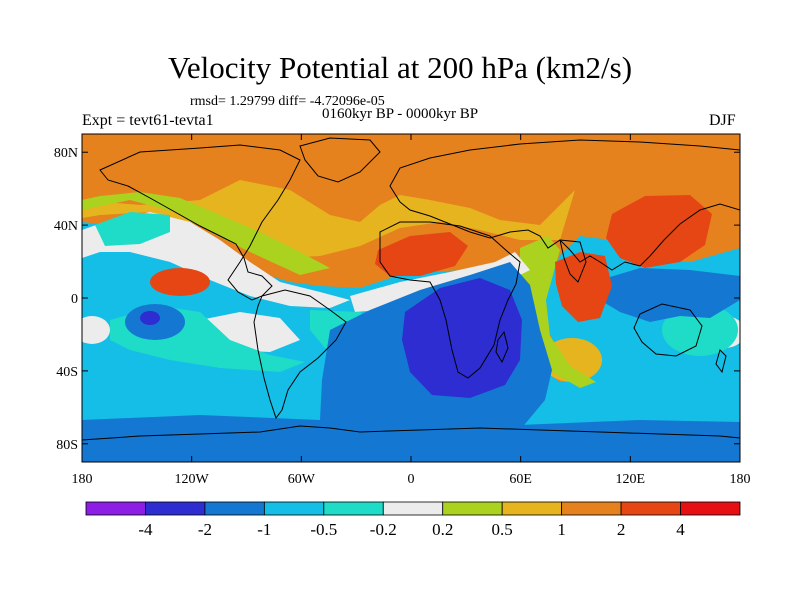  Describe the element at coordinates (148, 120) in the screenshot. I see `experiment-label: Expt = tevt61-tevta1` at that location.